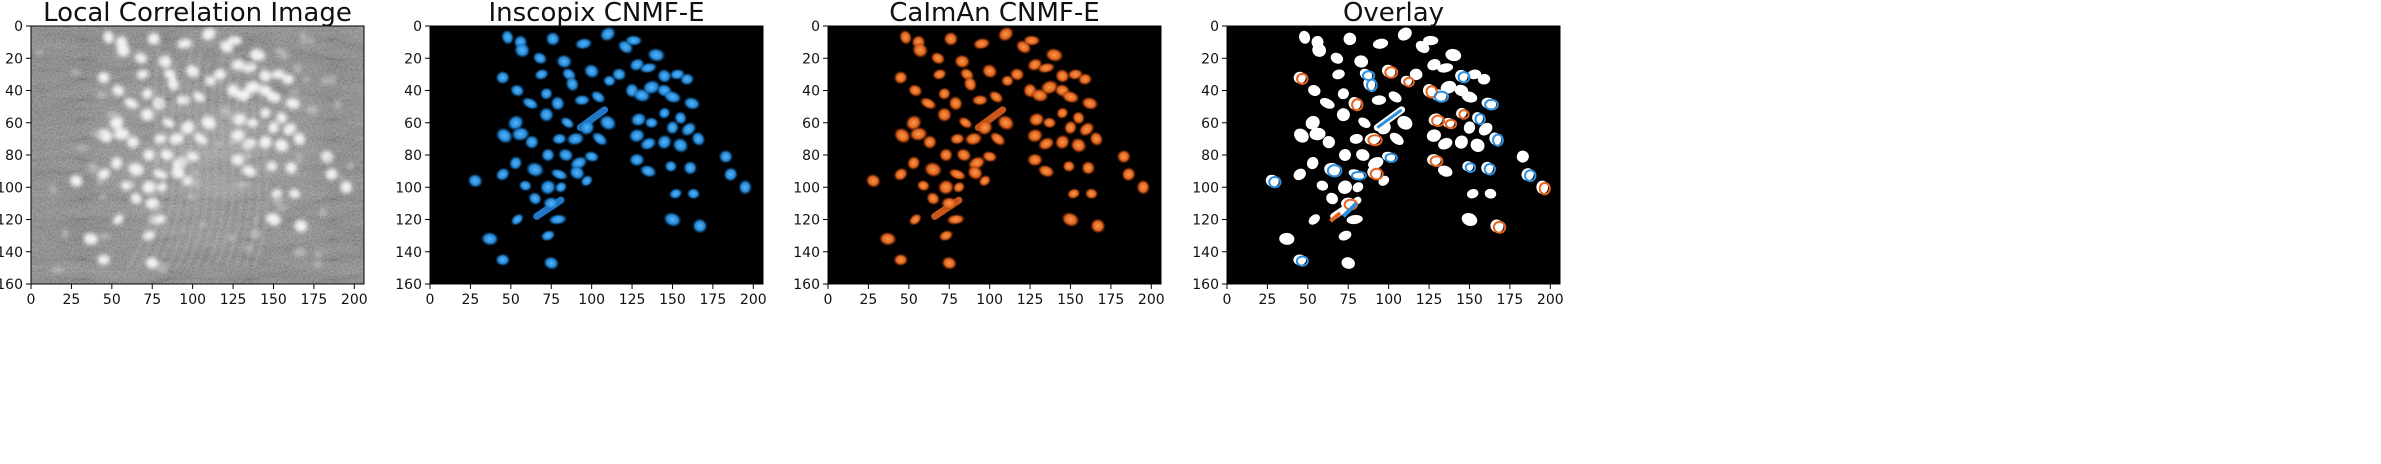  I want to click on y-tick-label: 140, so click(806, 253).